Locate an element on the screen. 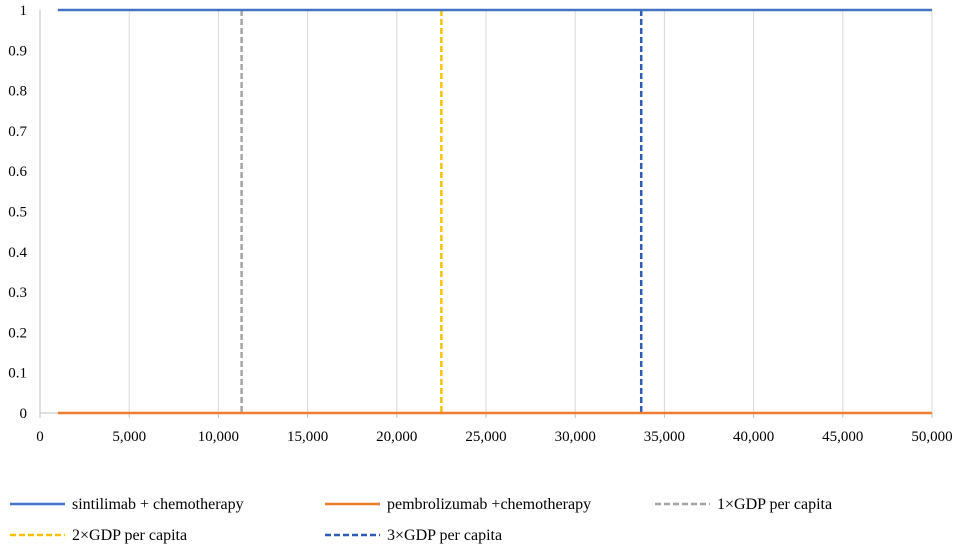 The width and height of the screenshot is (957, 551). y-tick-label: 0.1 is located at coordinates (17, 374).